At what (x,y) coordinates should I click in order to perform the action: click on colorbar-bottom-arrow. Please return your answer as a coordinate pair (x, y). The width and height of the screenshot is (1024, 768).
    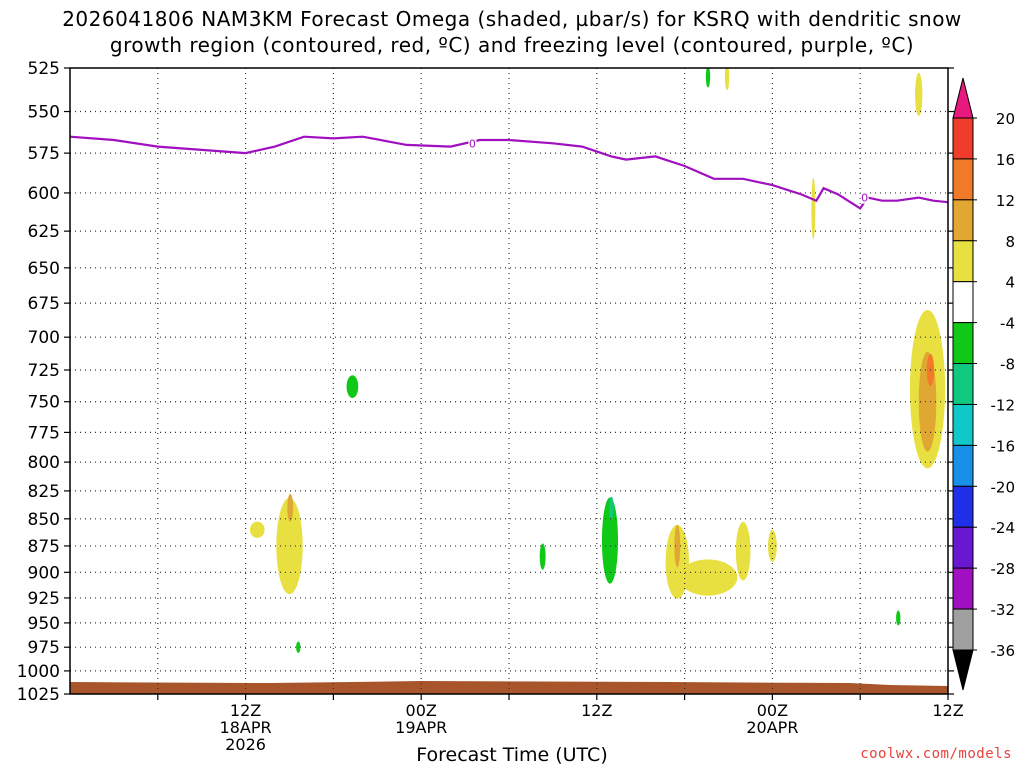
    Looking at the image, I should click on (963, 670).